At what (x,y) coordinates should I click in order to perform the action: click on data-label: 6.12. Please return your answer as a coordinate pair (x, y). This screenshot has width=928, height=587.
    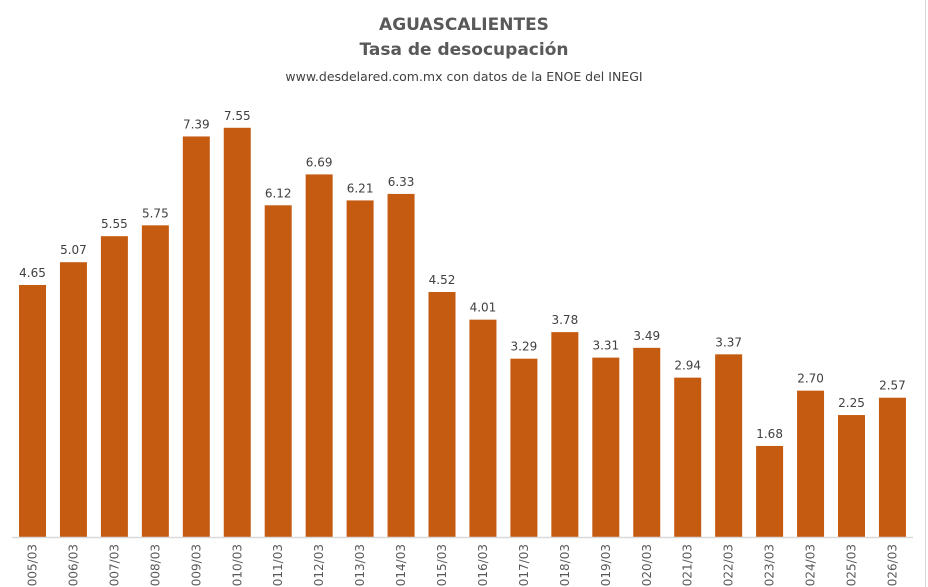
    Looking at the image, I should click on (278, 193).